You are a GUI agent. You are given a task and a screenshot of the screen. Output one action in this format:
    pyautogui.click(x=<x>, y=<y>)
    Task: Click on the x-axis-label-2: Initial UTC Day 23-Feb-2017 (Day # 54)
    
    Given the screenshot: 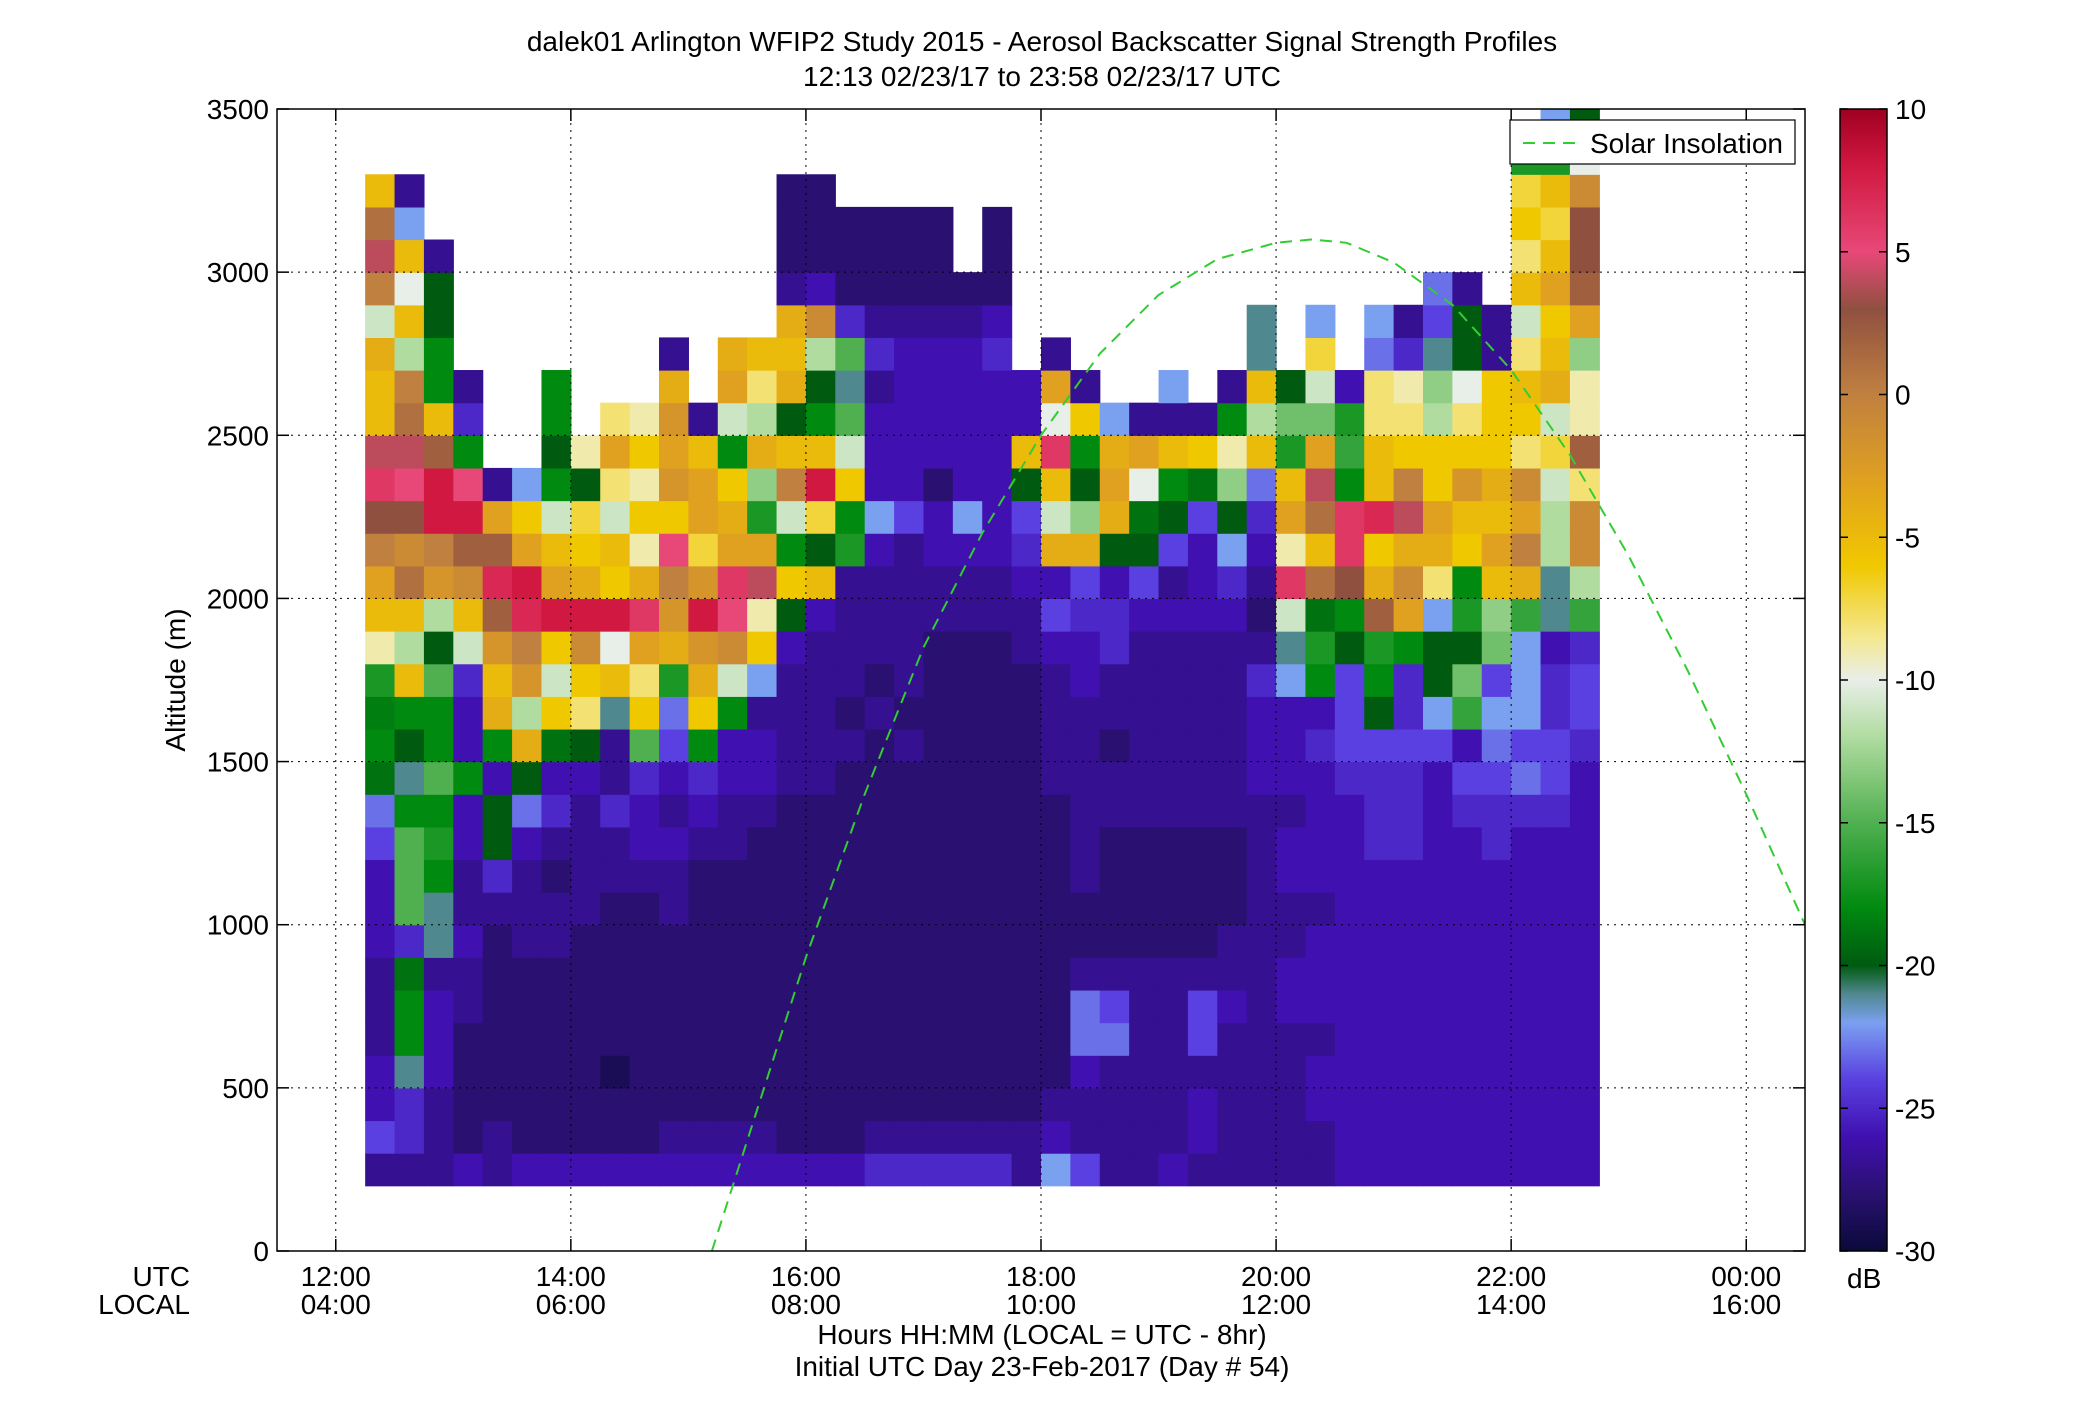 What is the action you would take?
    pyautogui.click(x=1042, y=1366)
    